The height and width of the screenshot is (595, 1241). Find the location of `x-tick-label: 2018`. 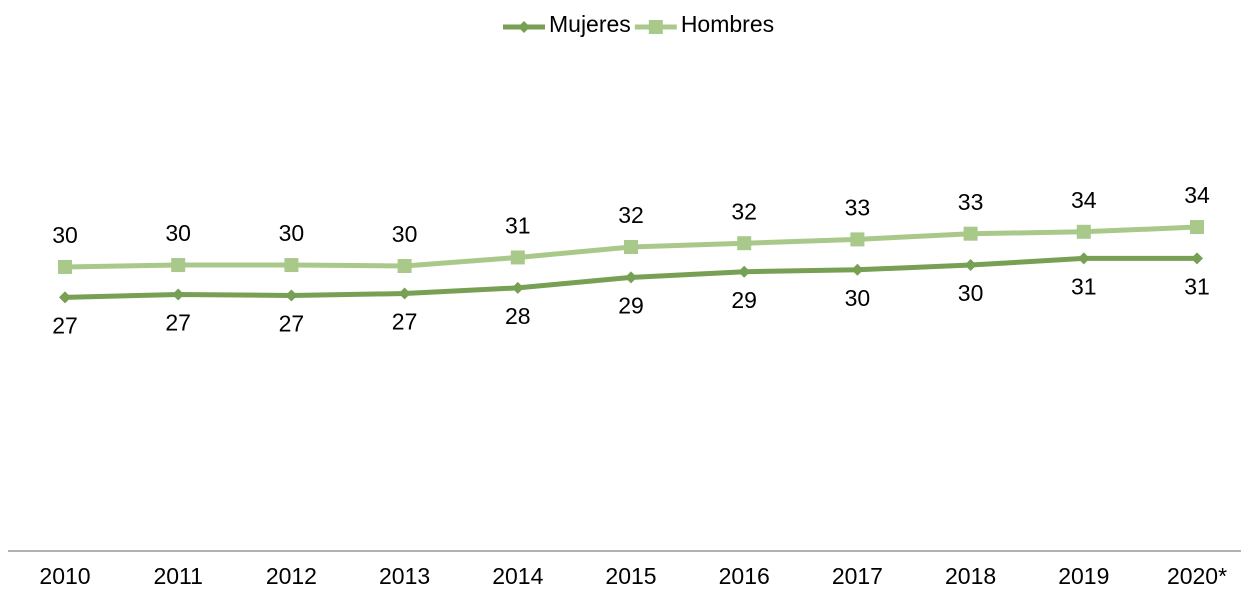

x-tick-label: 2018 is located at coordinates (970, 576).